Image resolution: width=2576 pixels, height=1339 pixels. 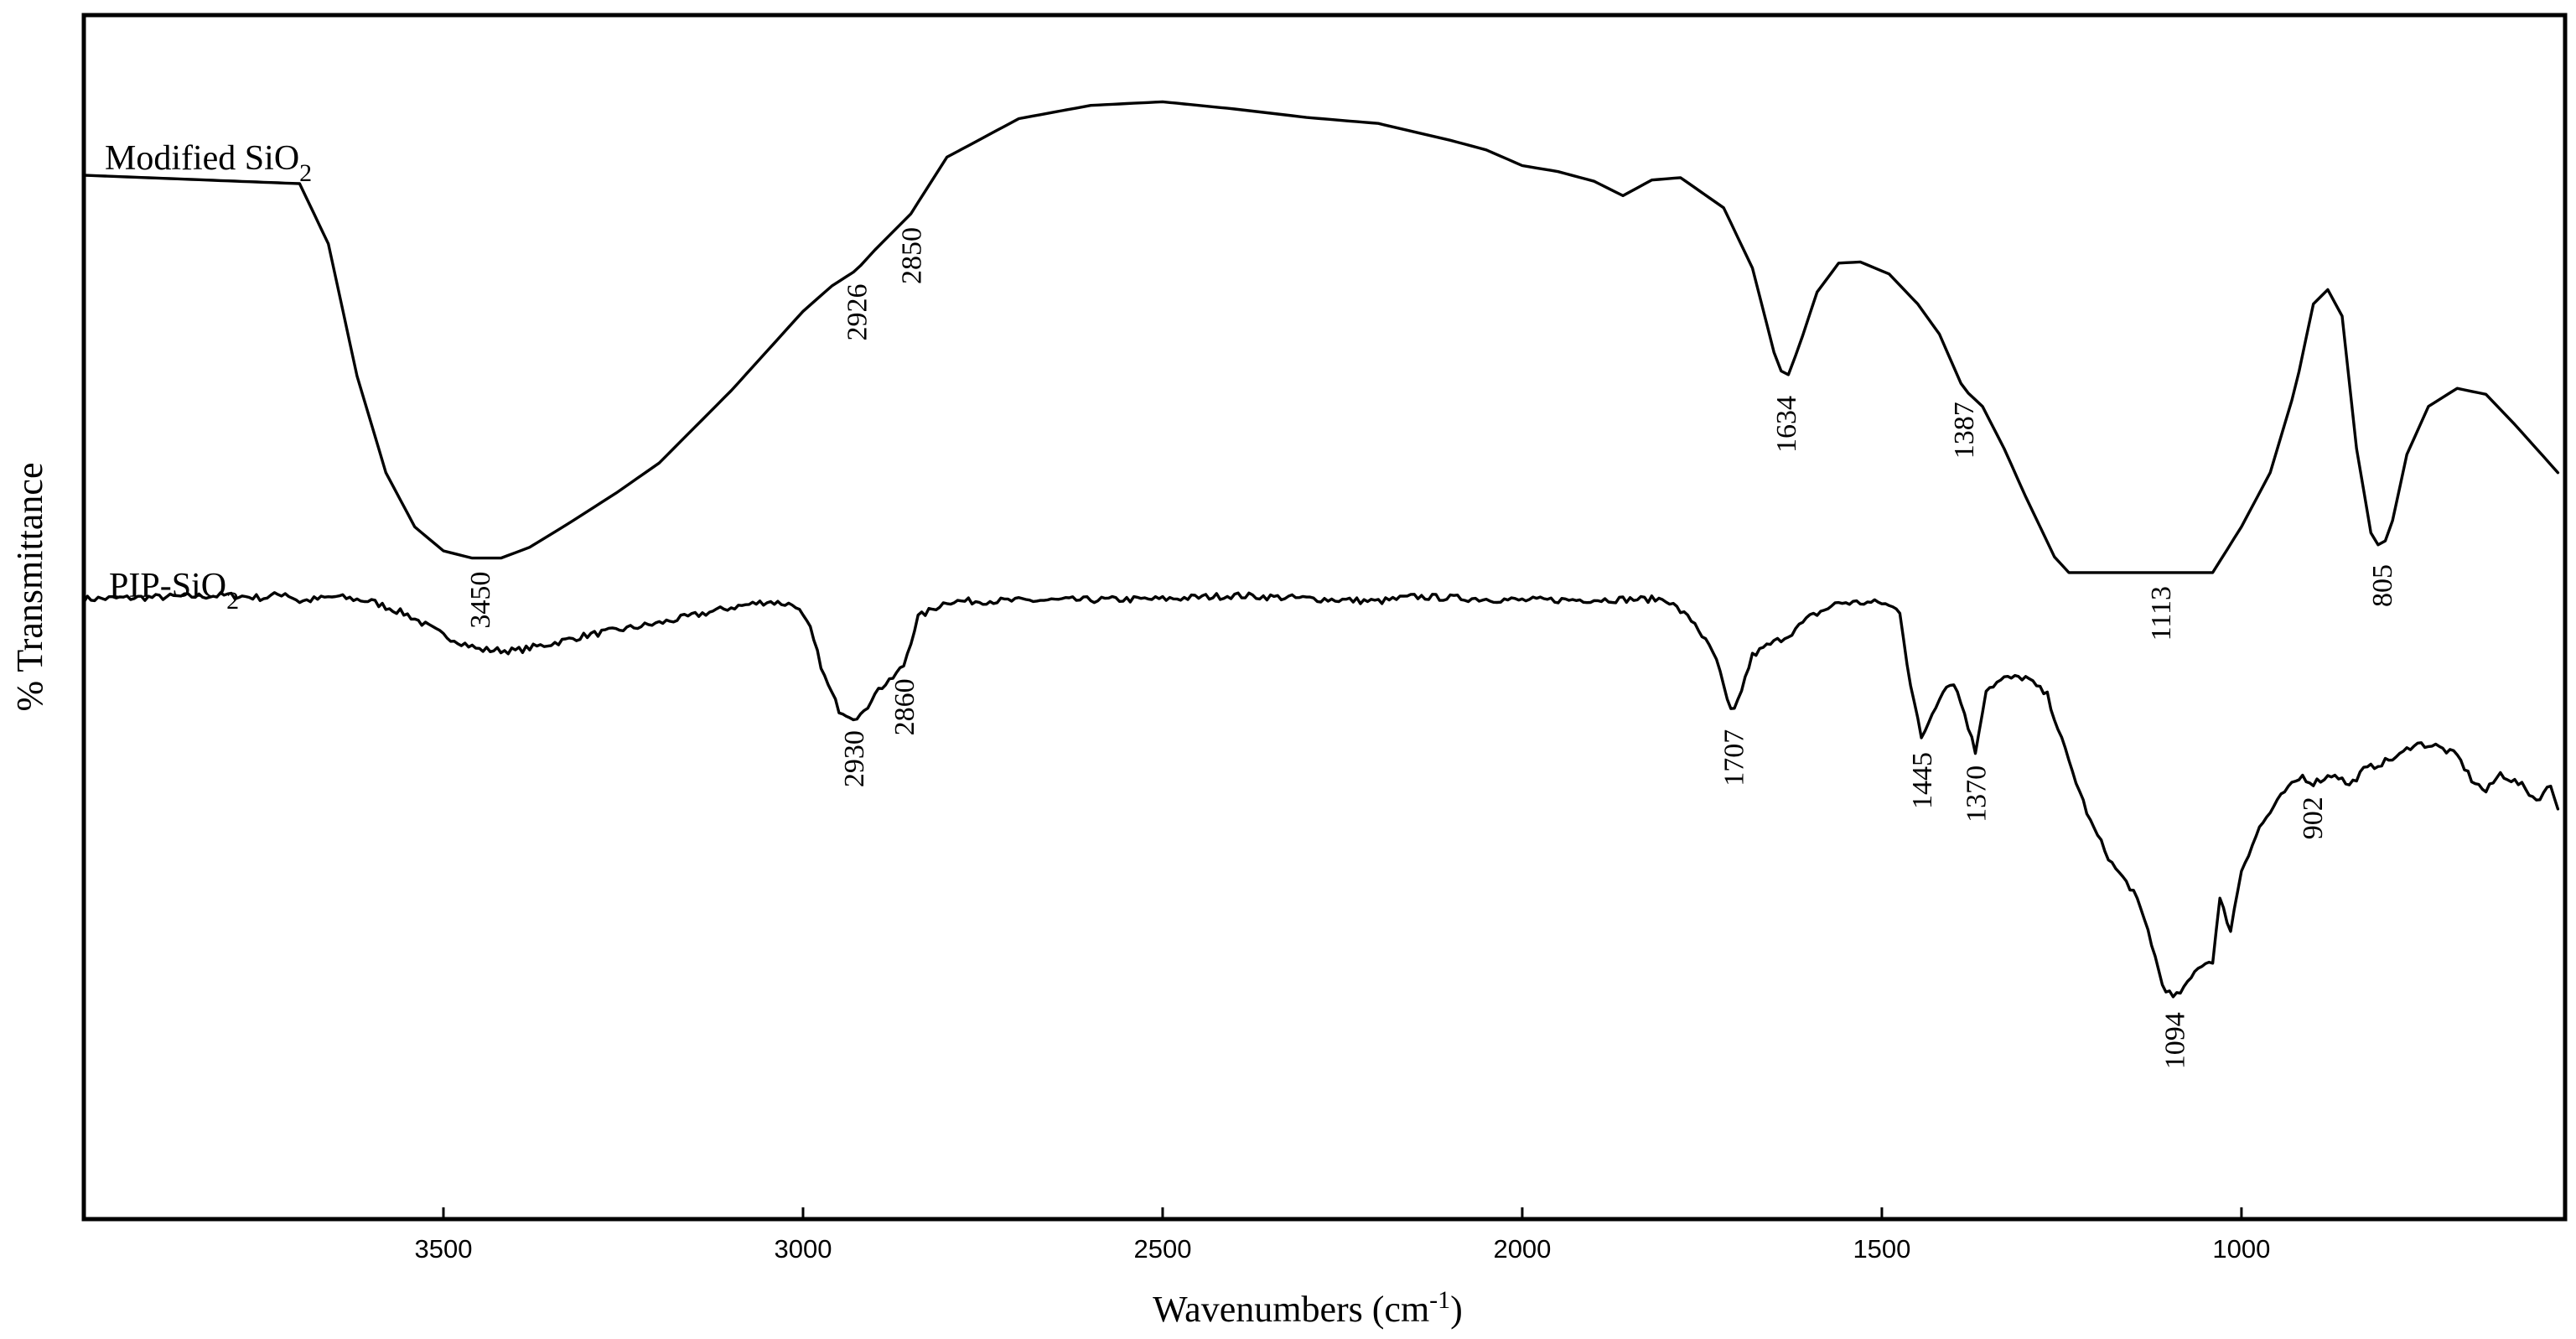 I want to click on x-tick-label-3500: 3500, so click(x=444, y=1249).